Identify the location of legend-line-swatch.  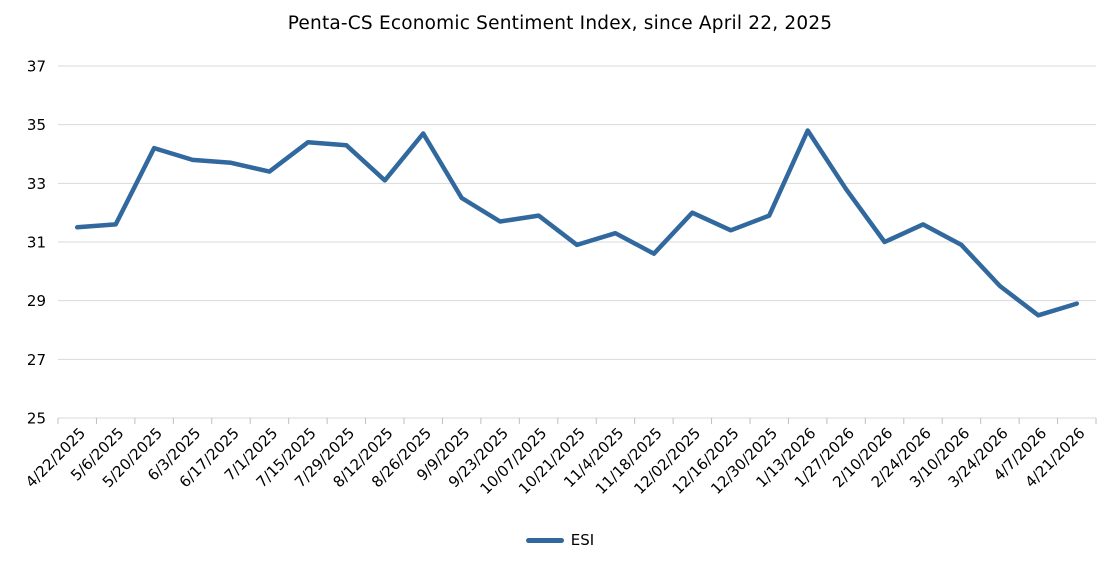
(544, 540).